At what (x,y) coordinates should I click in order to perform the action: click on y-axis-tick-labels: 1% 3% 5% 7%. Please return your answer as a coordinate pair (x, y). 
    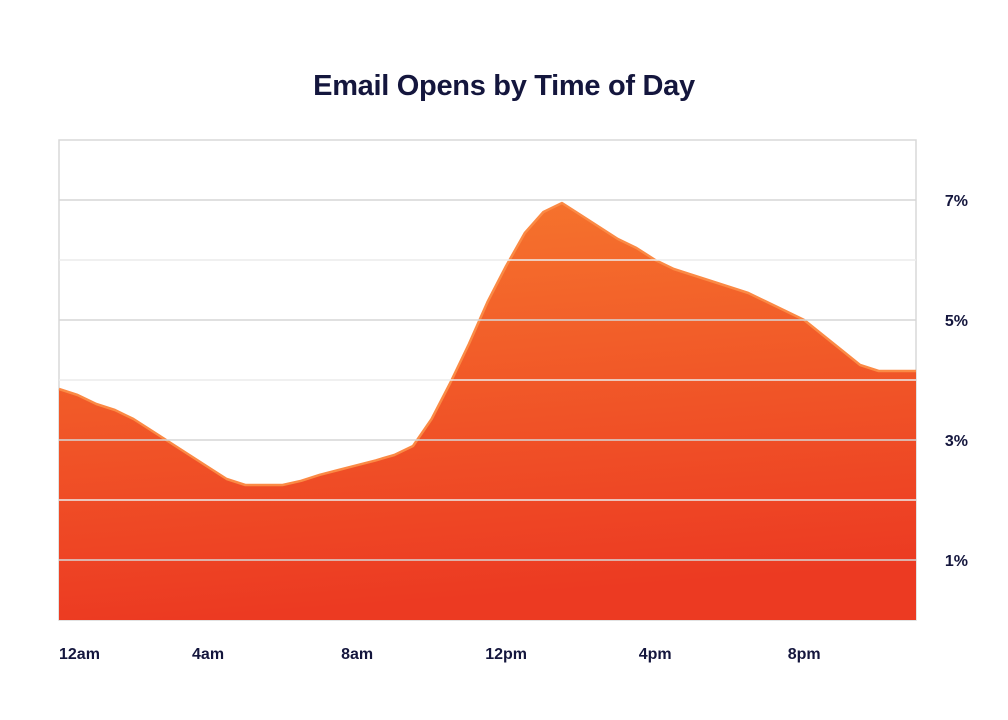
    Looking at the image, I should click on (956, 381).